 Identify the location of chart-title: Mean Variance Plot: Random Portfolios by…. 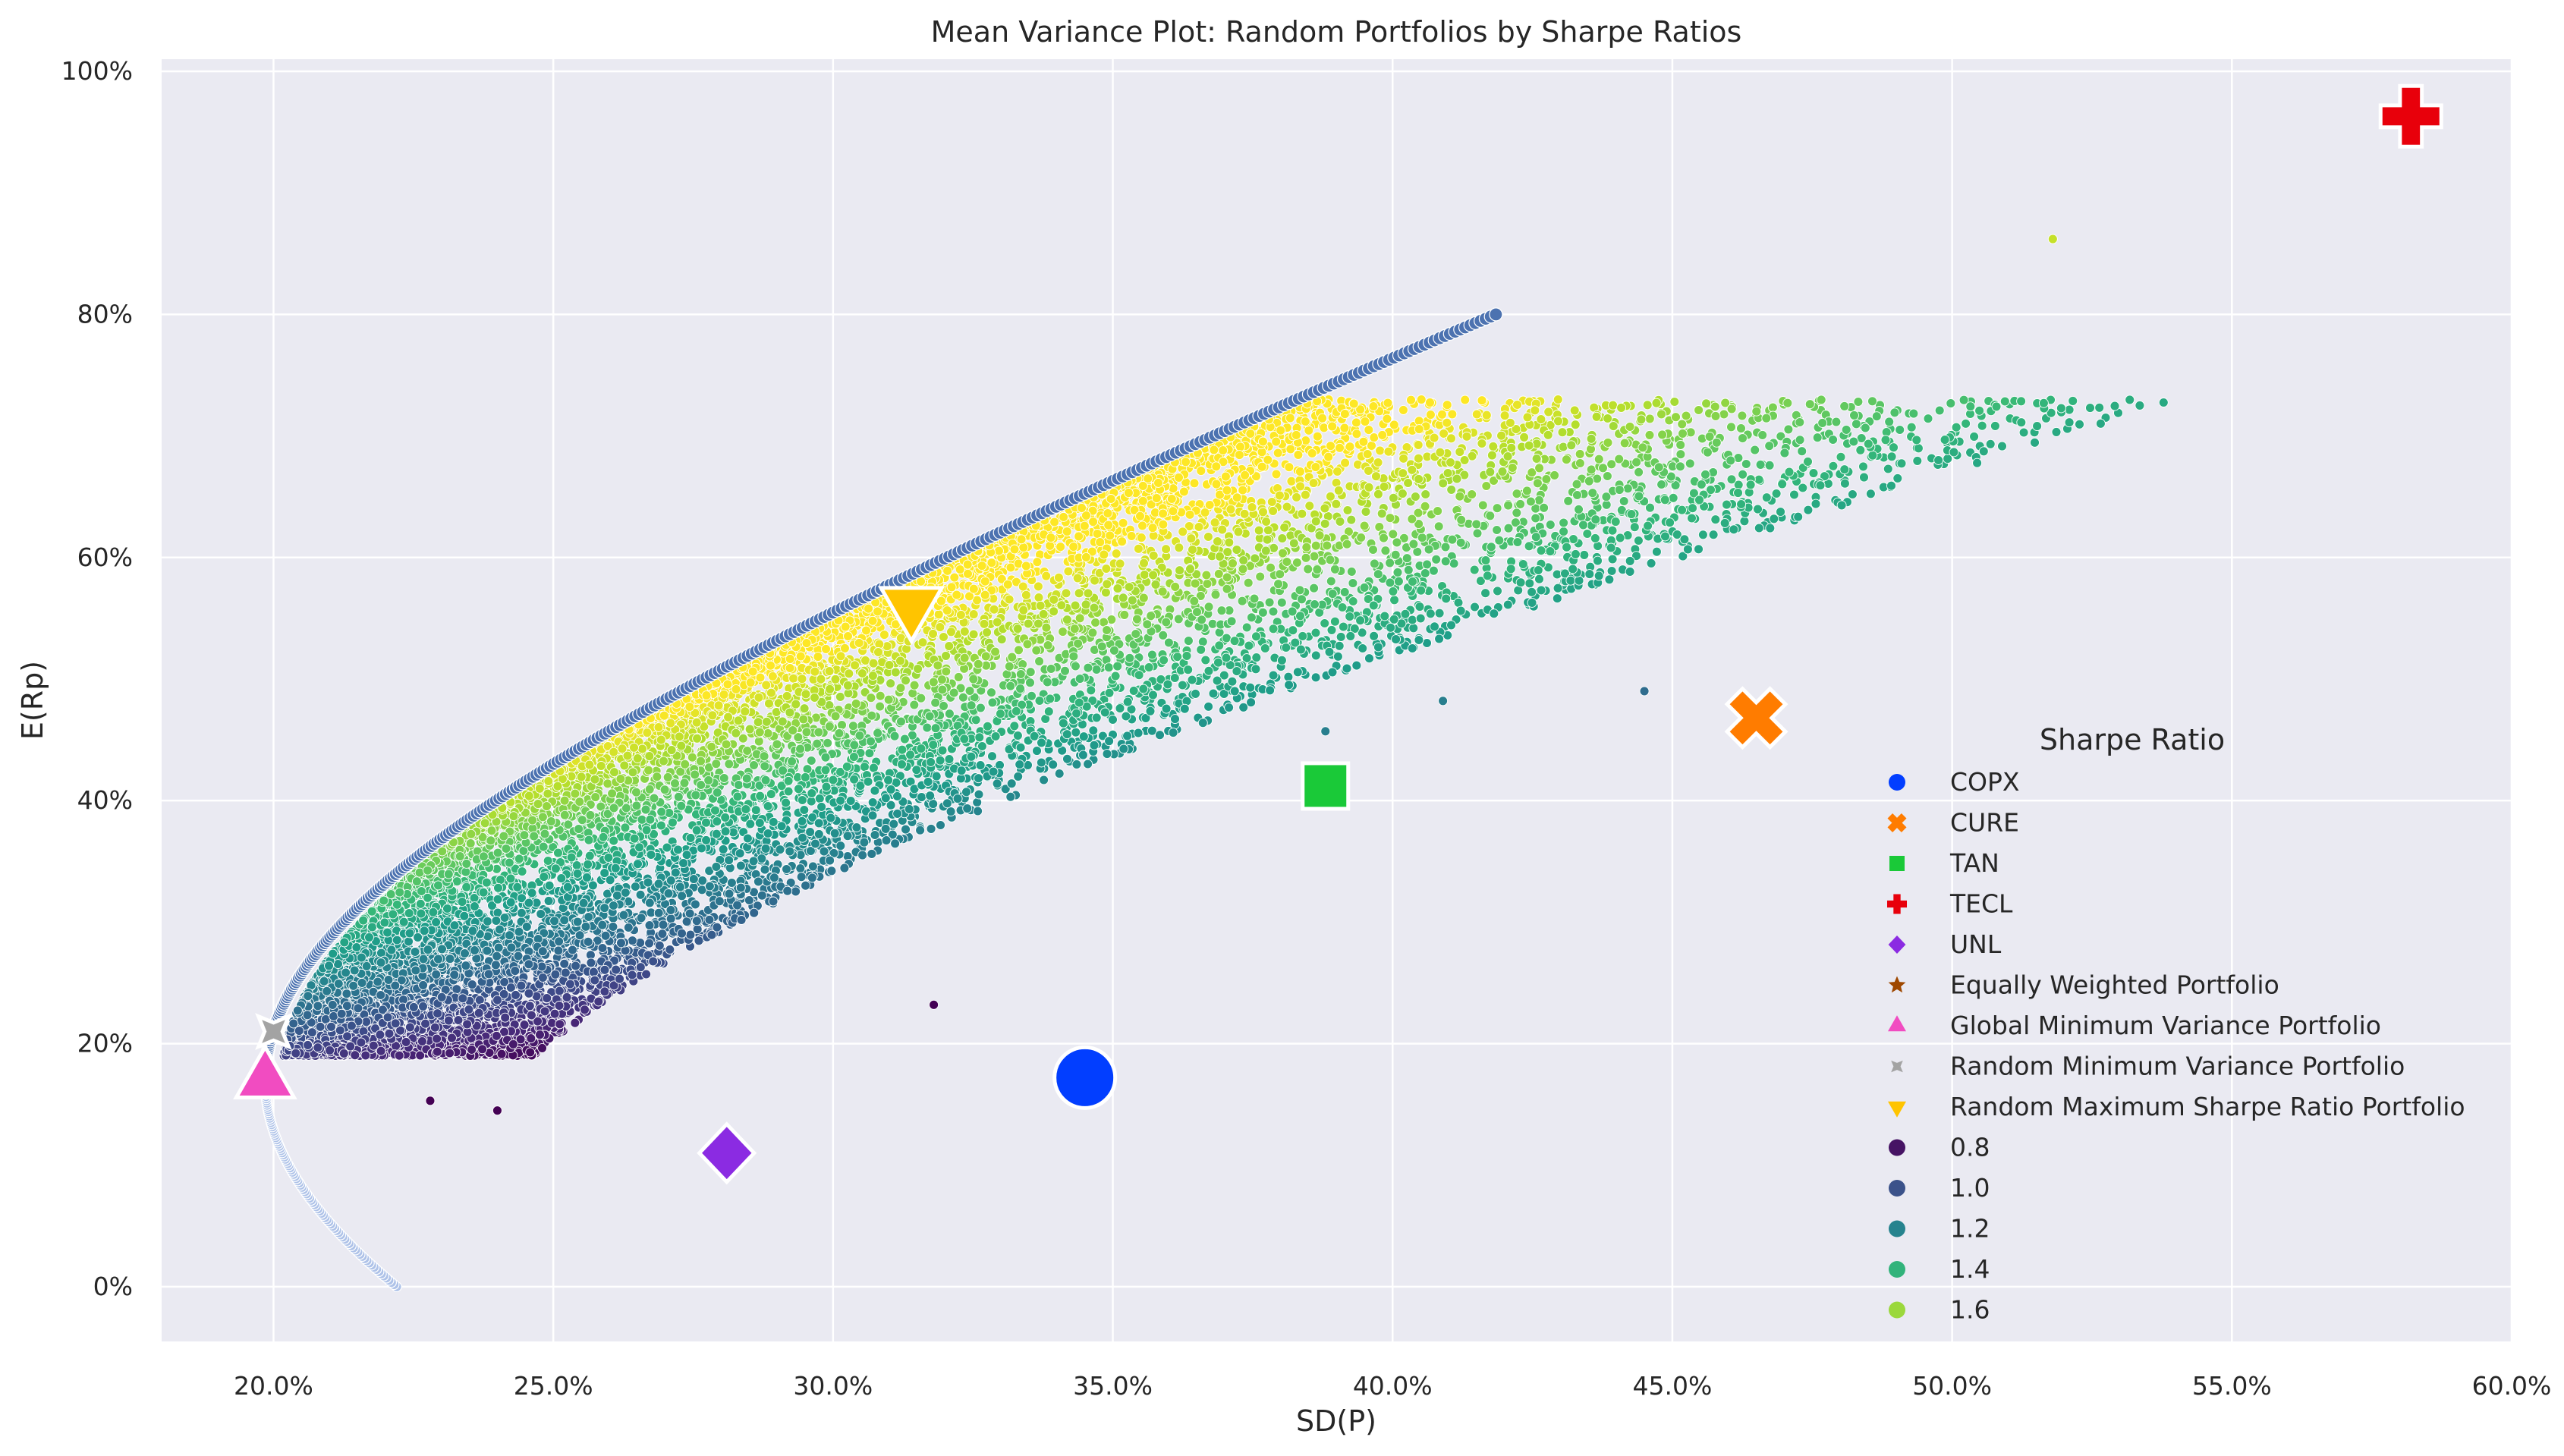
(1336, 32).